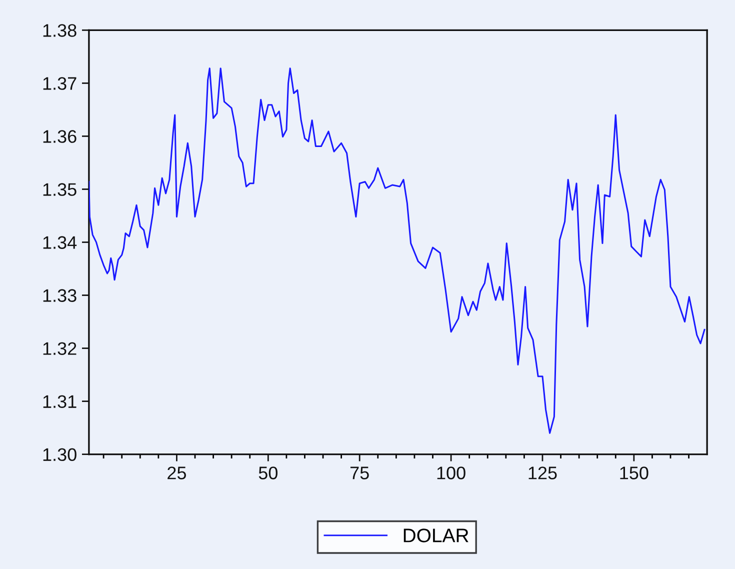 The height and width of the screenshot is (569, 735). Describe the element at coordinates (359, 473) in the screenshot. I see `x-tick-label: 75` at that location.